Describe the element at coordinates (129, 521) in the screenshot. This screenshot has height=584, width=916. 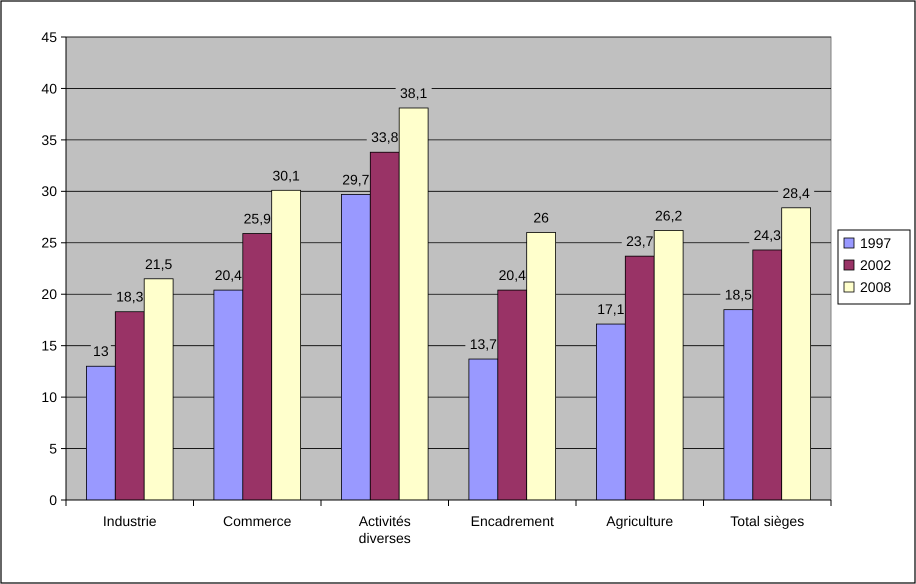
I see `x-tick-label: Industrie` at that location.